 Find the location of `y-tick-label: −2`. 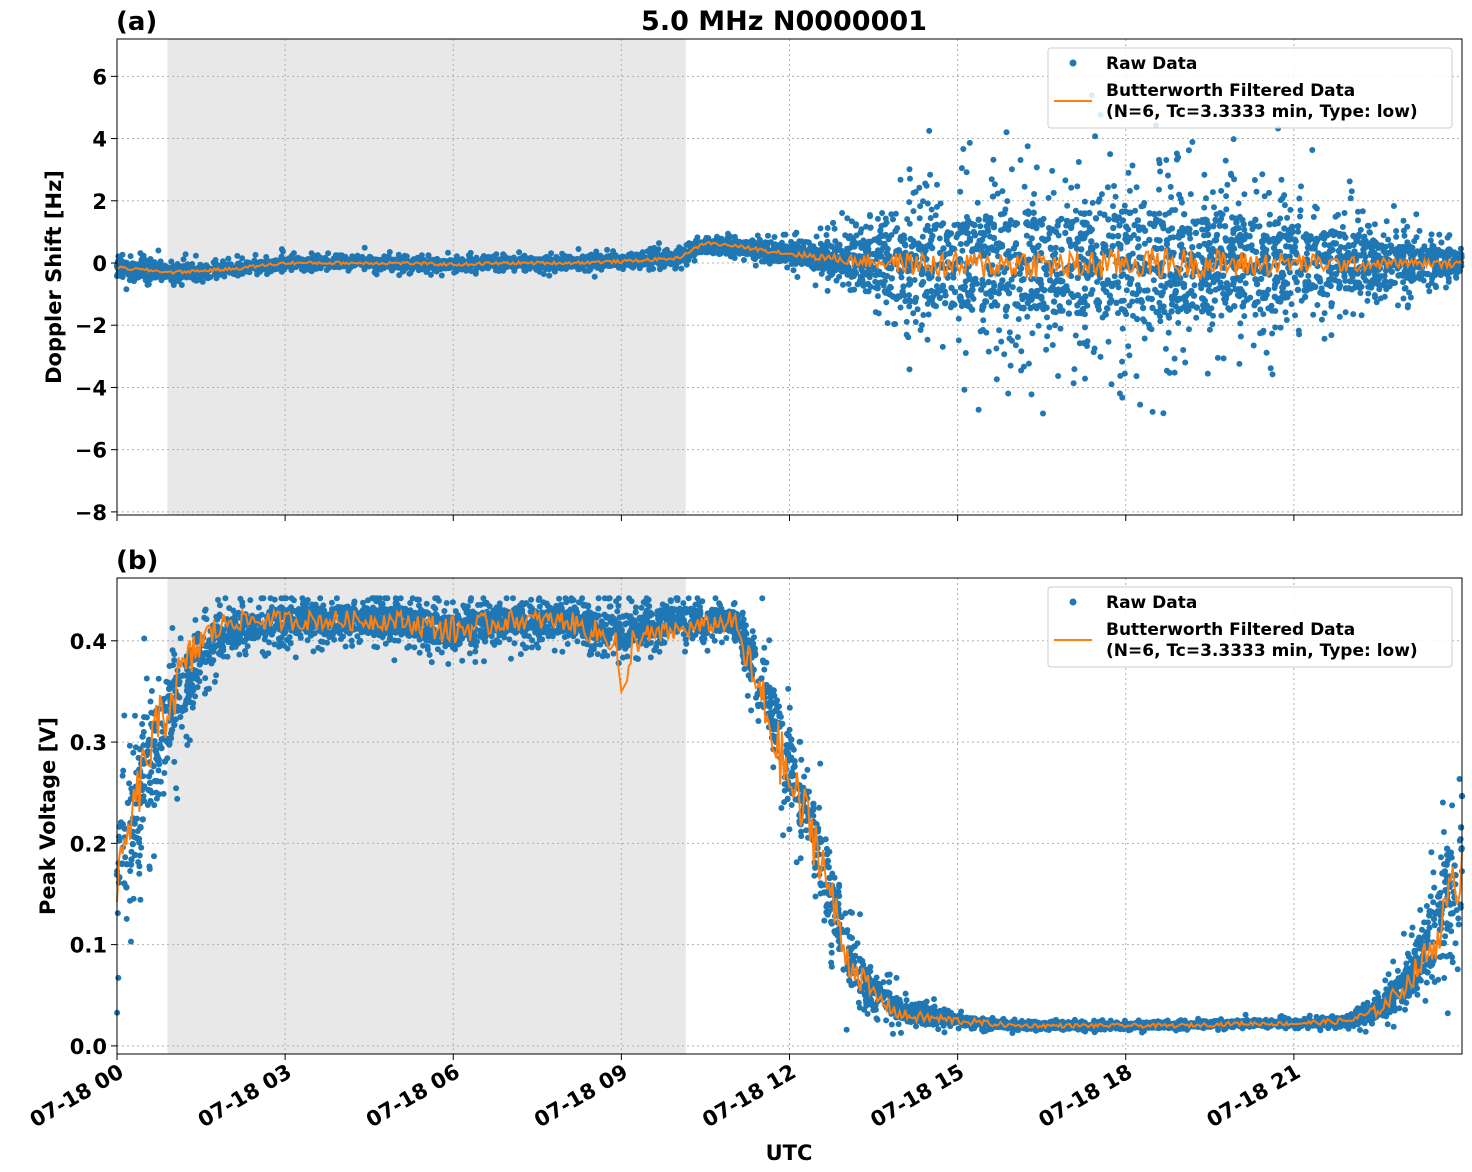

y-tick-label: −2 is located at coordinates (91, 326).